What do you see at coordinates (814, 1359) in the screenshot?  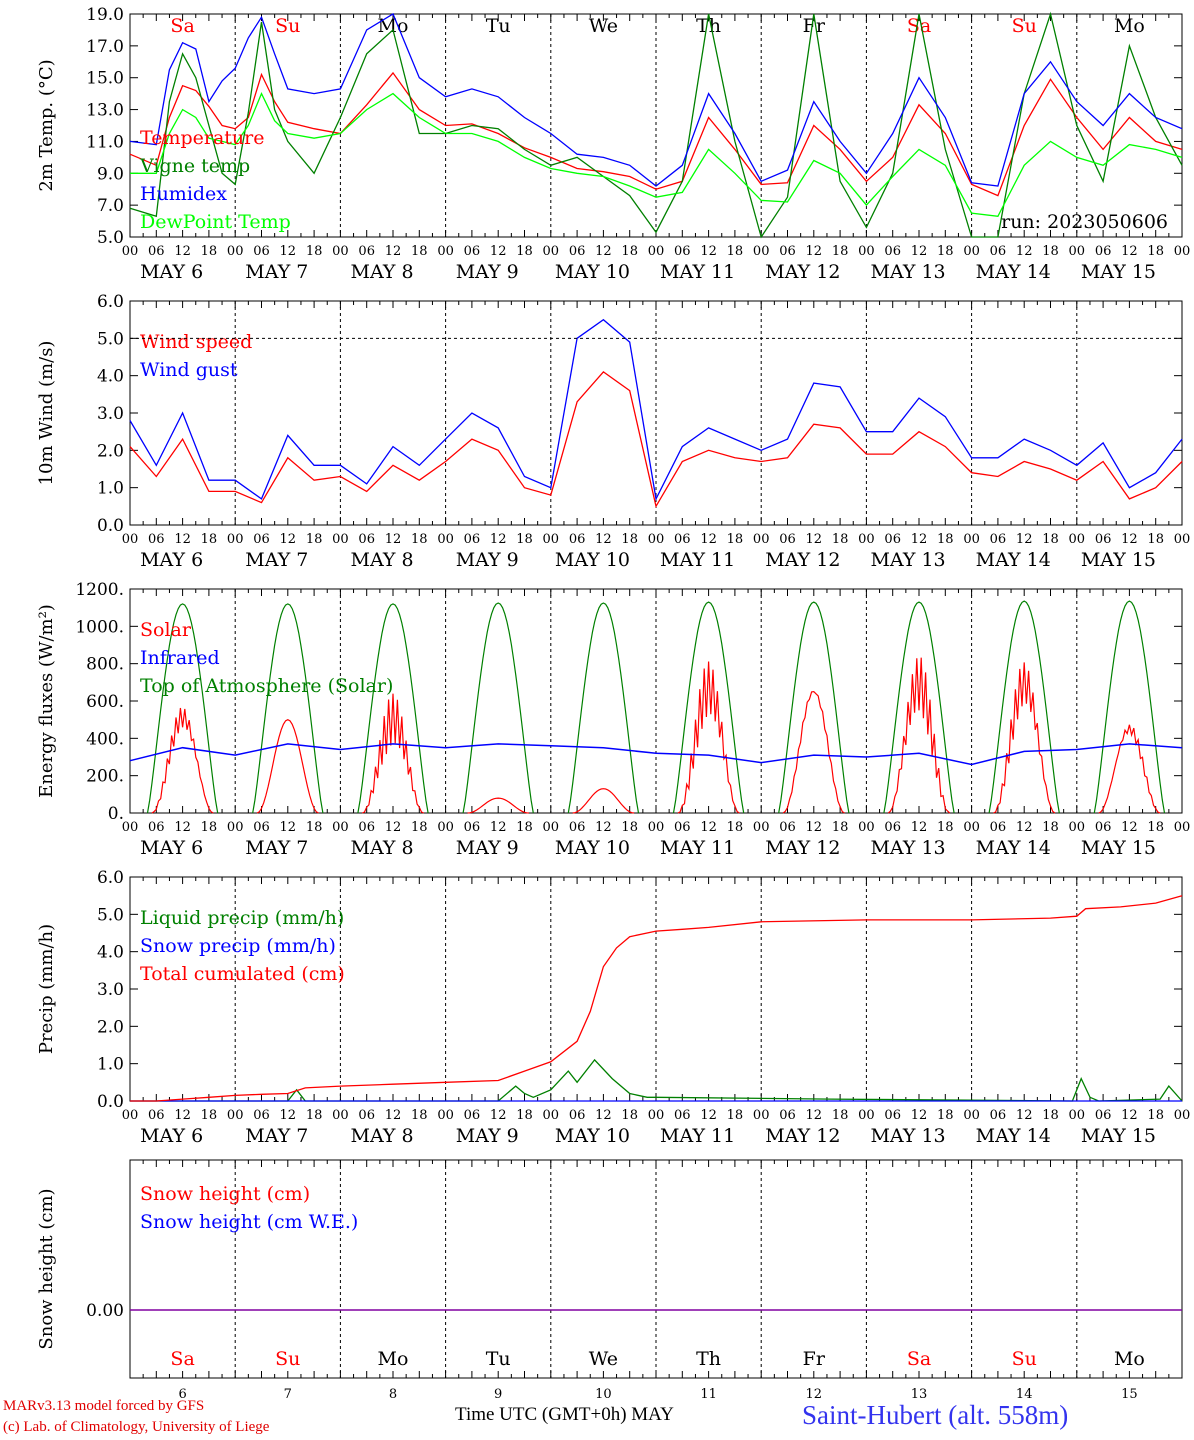 I see `weekday-label: Fr` at bounding box center [814, 1359].